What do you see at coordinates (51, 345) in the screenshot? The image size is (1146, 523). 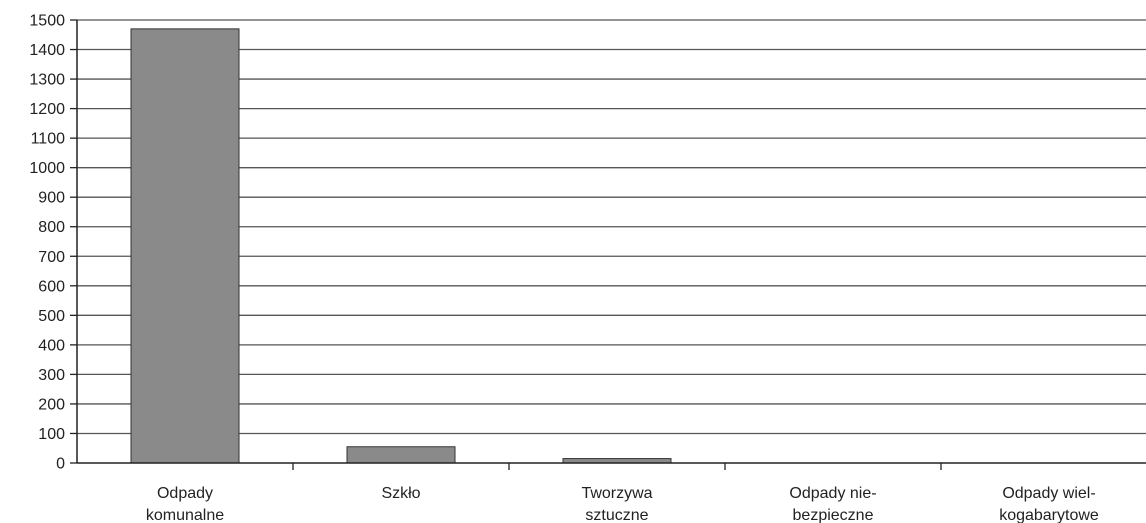 I see `y-tick-label: 400` at bounding box center [51, 345].